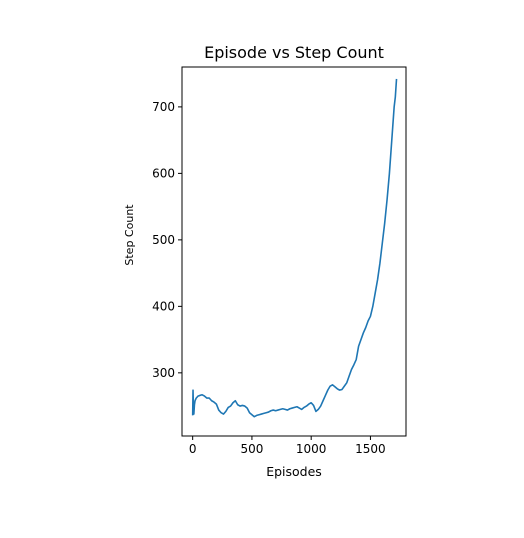 Image resolution: width=524 pixels, height=538 pixels. What do you see at coordinates (370, 449) in the screenshot?
I see `x-tick-label: 1500` at bounding box center [370, 449].